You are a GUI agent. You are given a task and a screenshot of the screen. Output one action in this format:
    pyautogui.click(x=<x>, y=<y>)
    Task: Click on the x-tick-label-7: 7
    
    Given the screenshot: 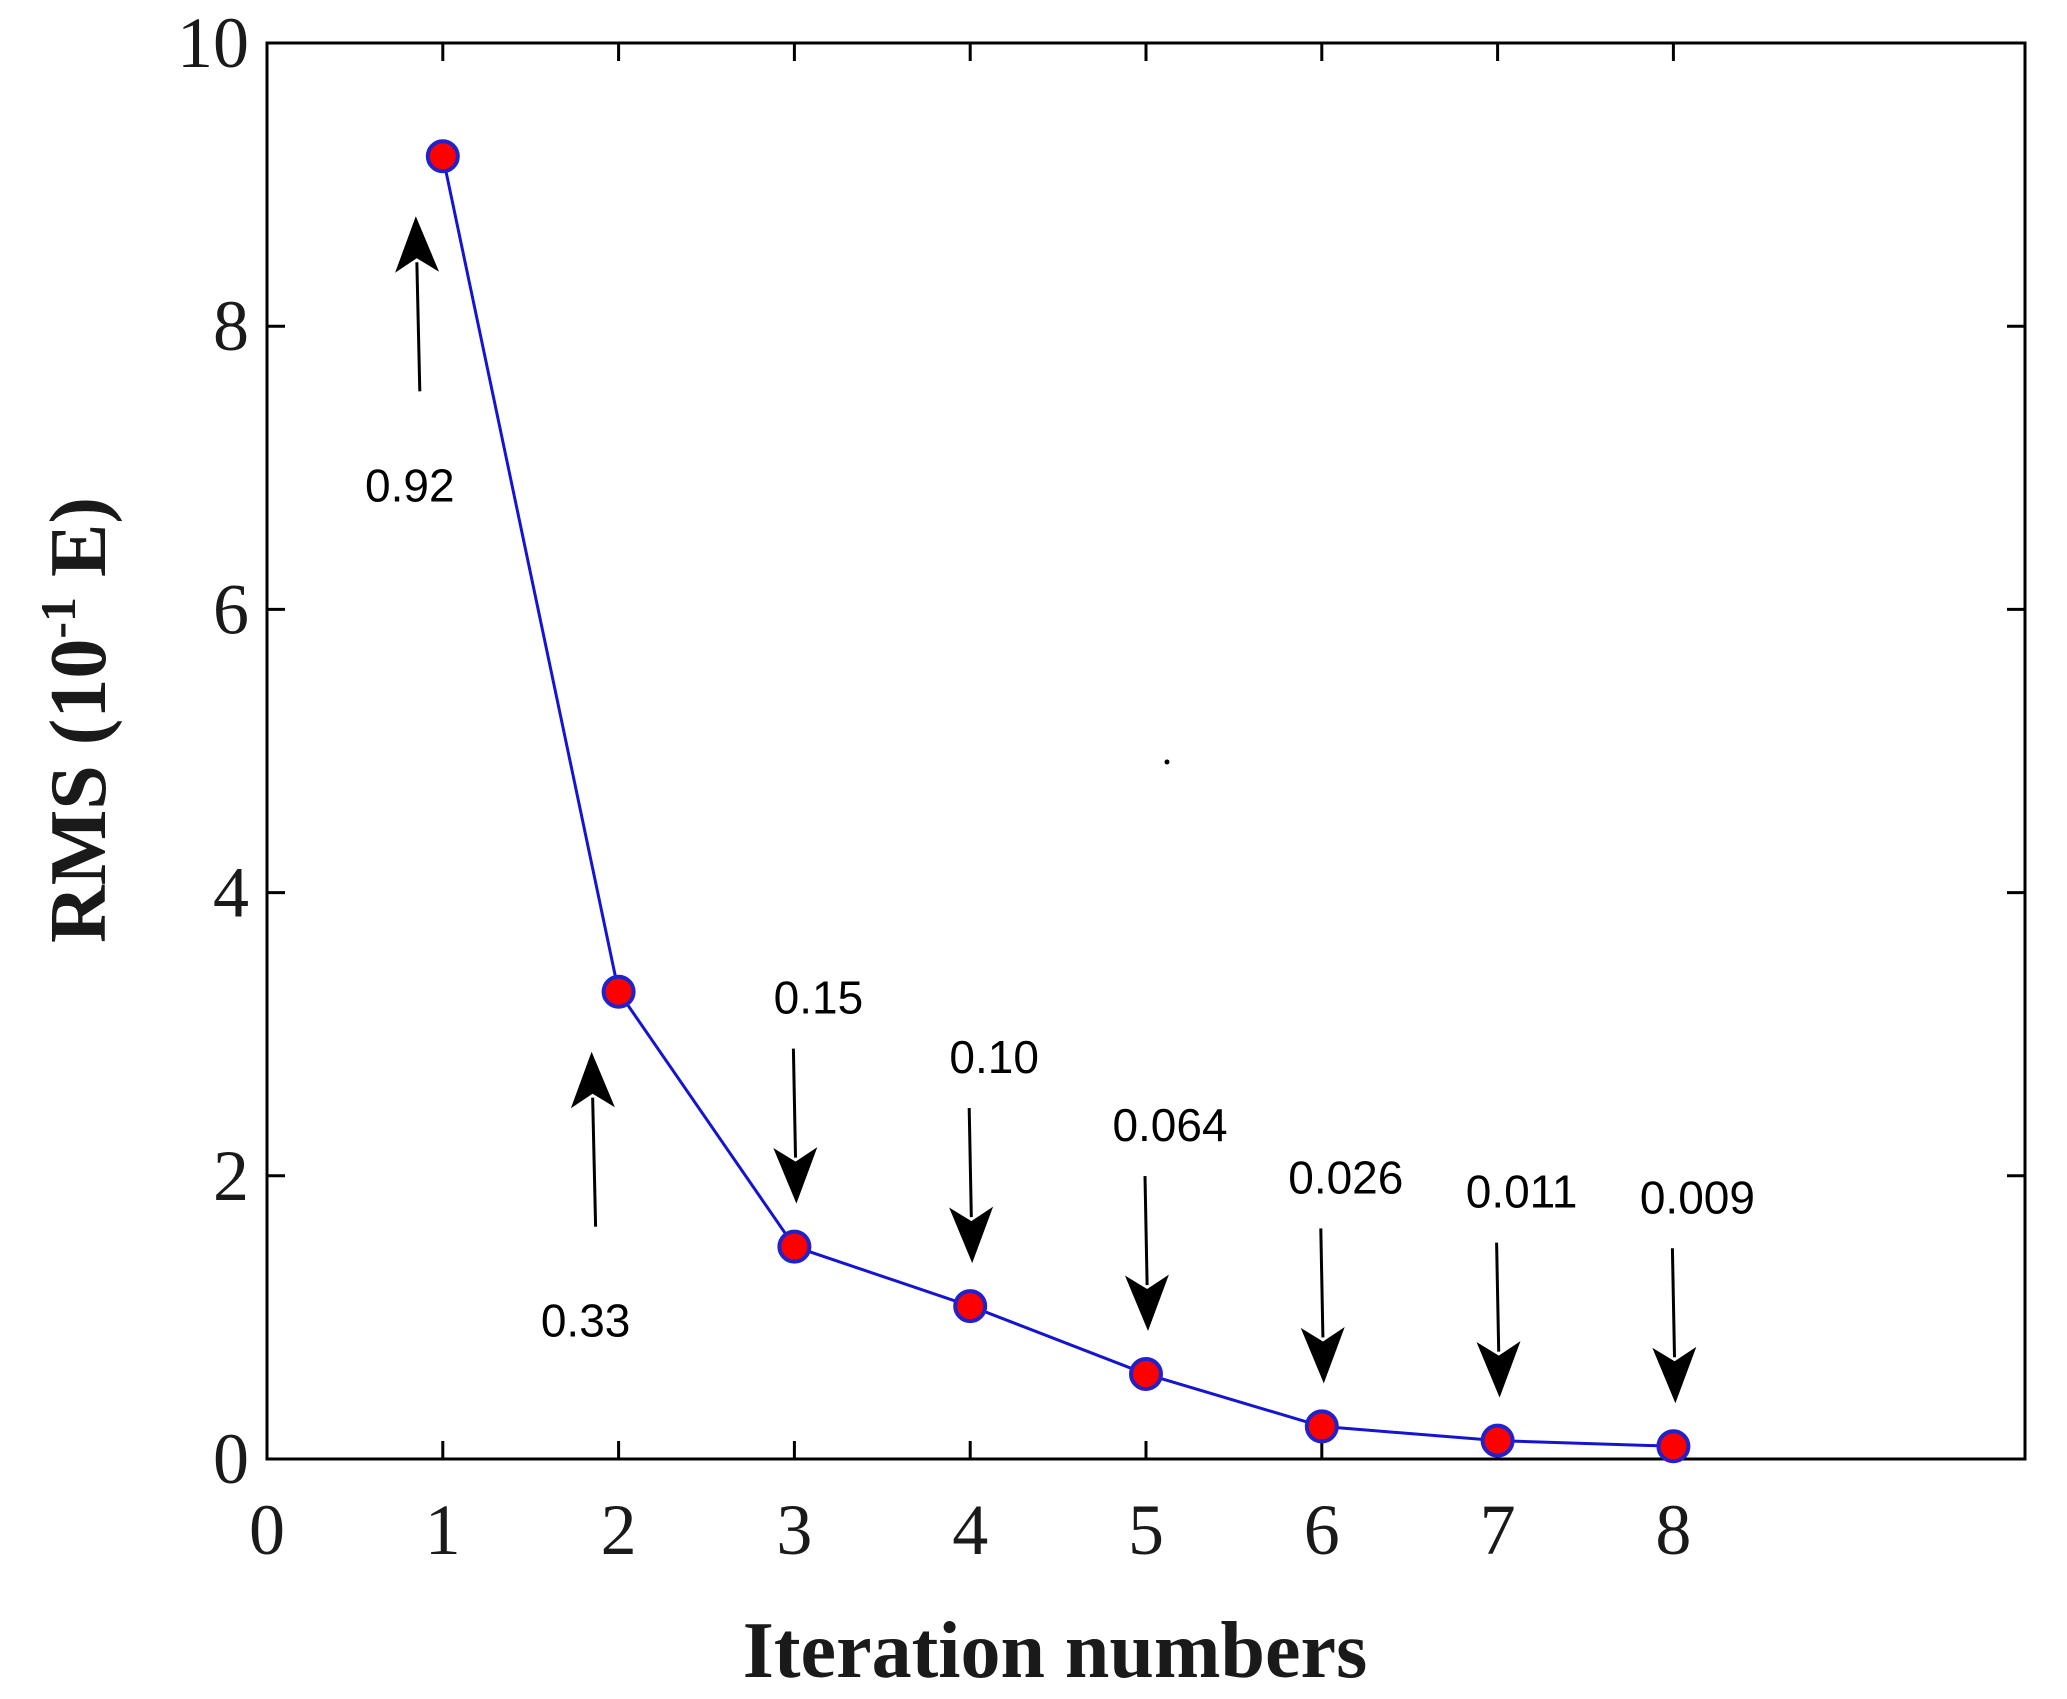 What is the action you would take?
    pyautogui.click(x=1498, y=1530)
    